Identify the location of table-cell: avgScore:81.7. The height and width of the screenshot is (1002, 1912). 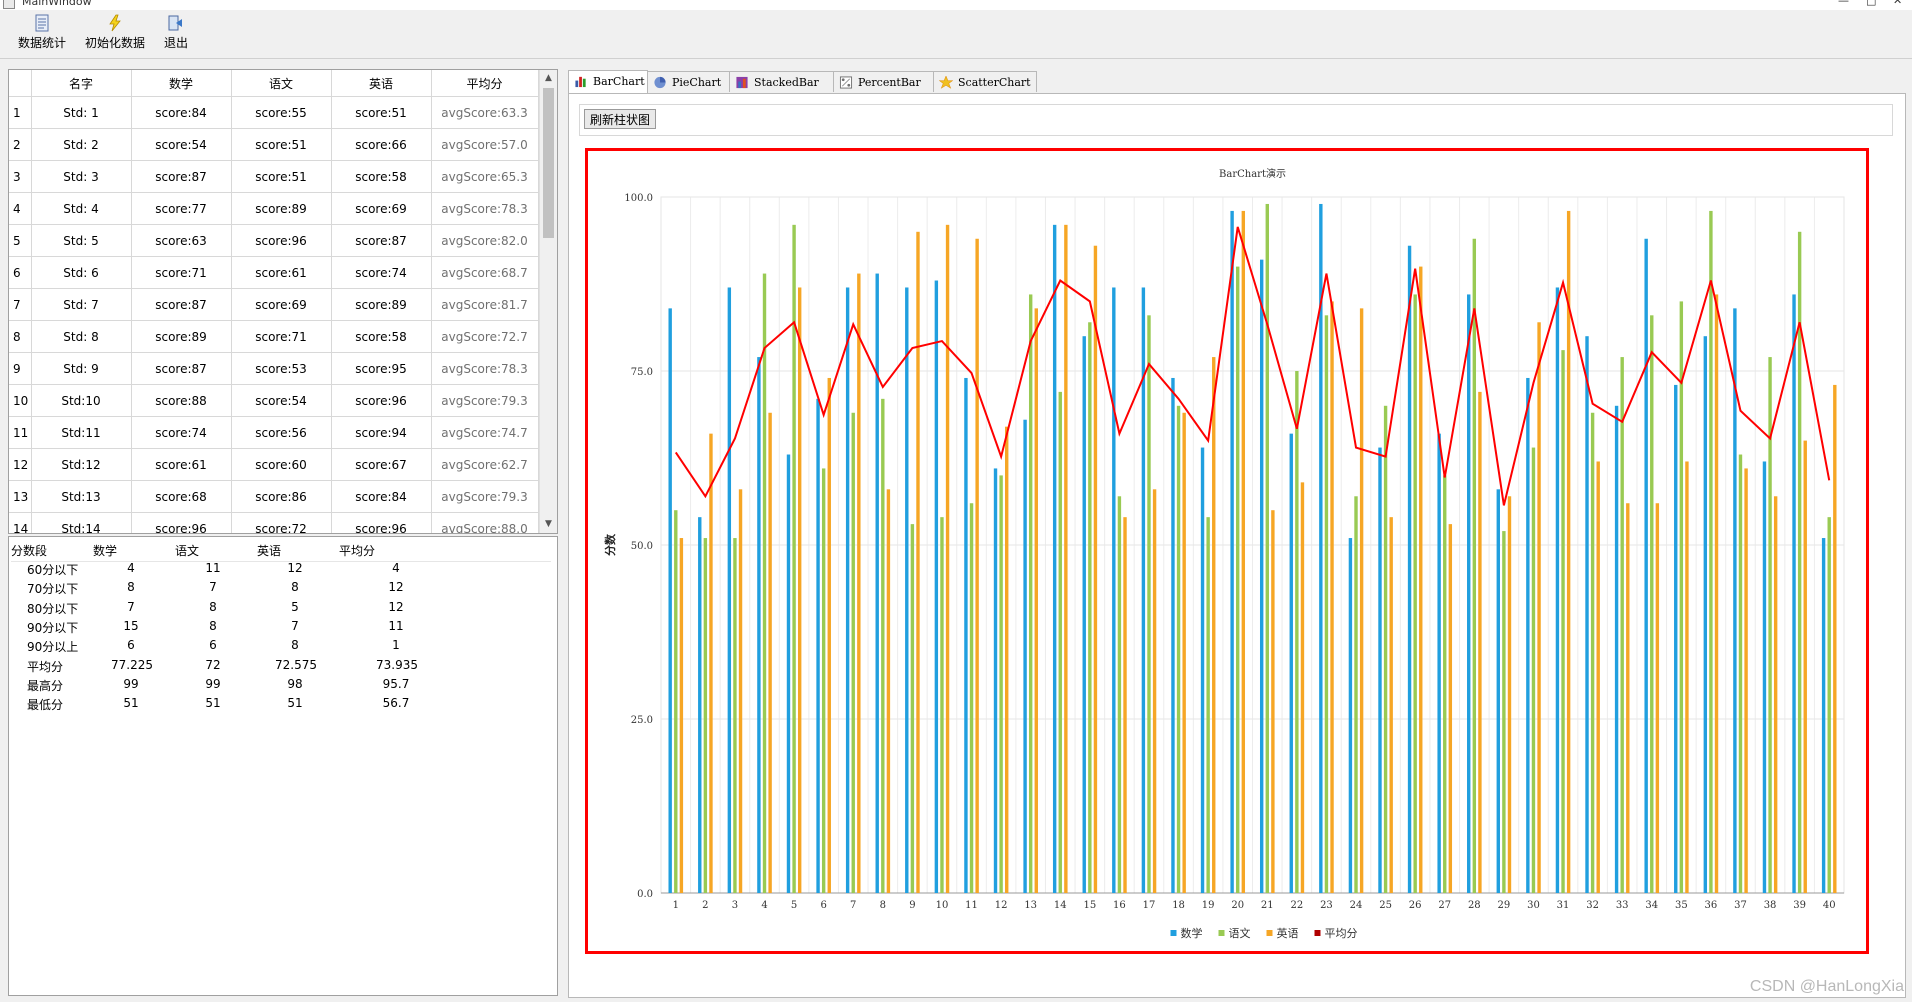
(485, 304).